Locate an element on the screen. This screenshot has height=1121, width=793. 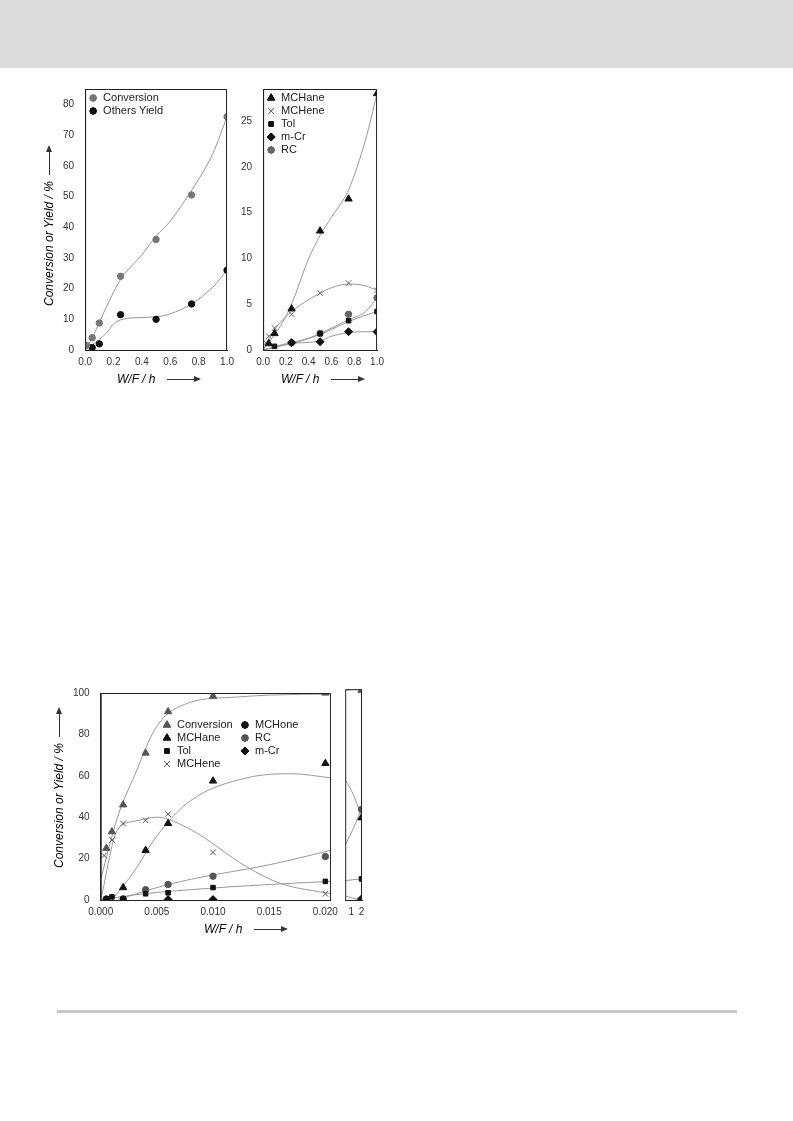
x-tick-label: 0.010 is located at coordinates (213, 911).